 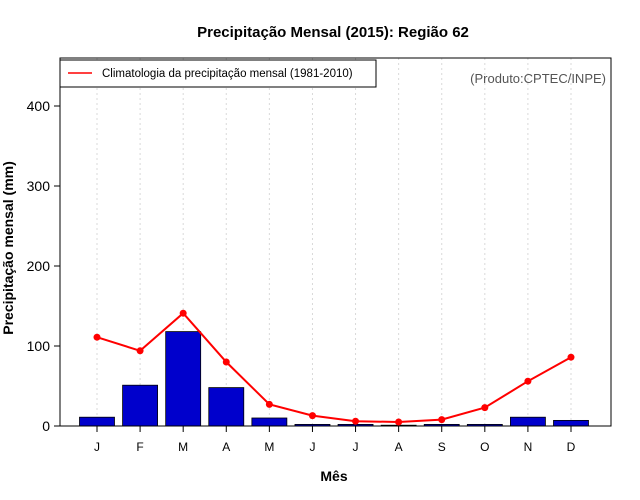 What do you see at coordinates (333, 32) in the screenshot?
I see `chart-title: Precipitação Mensal (2015): Região 62` at bounding box center [333, 32].